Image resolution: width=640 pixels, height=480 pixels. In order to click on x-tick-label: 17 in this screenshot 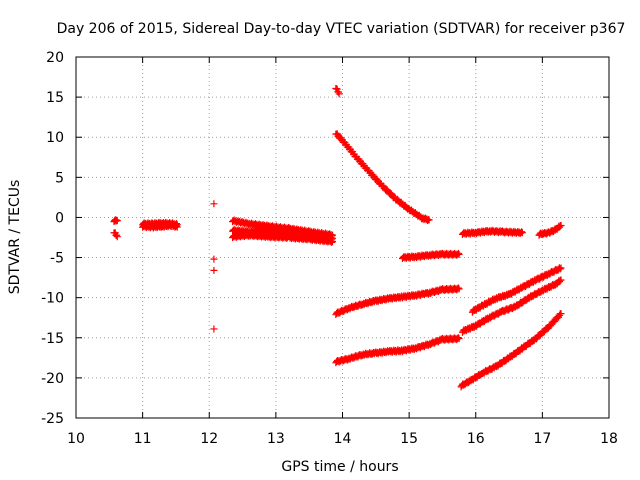, I will do `click(542, 439)`.